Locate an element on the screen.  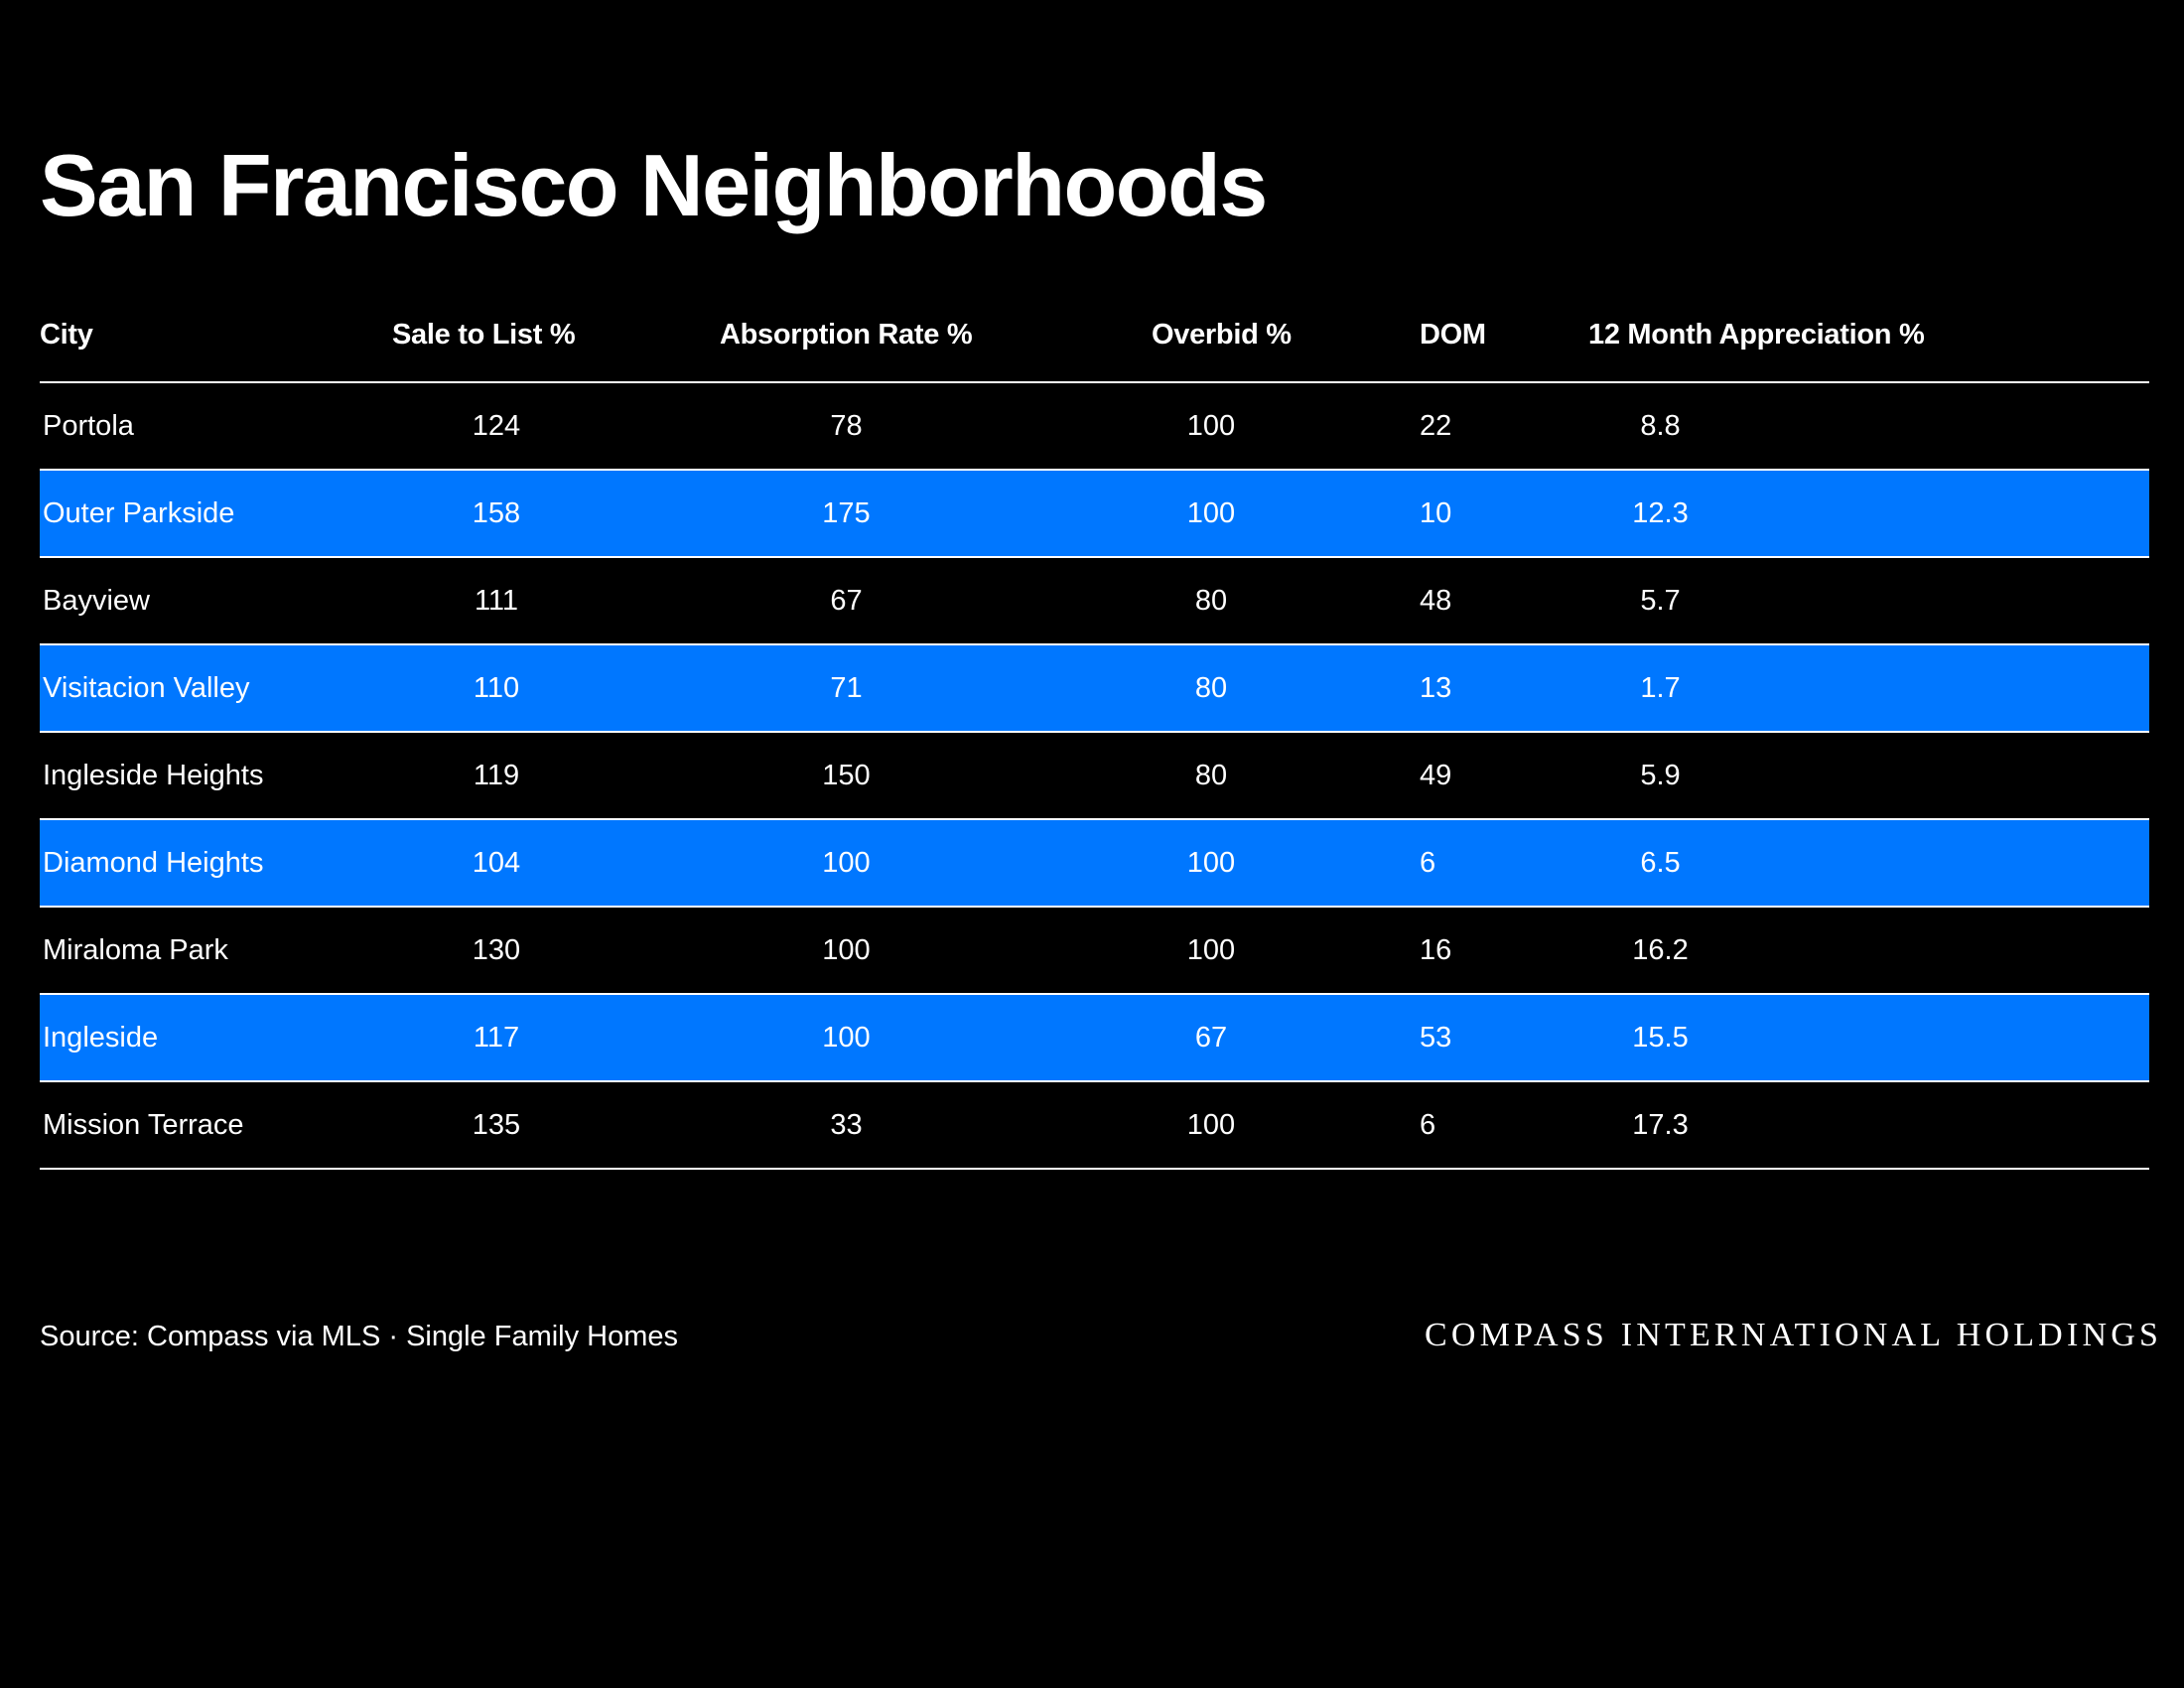
table-row: Mission Terrace 135 33 100 6 17.3 is located at coordinates (1094, 1125).